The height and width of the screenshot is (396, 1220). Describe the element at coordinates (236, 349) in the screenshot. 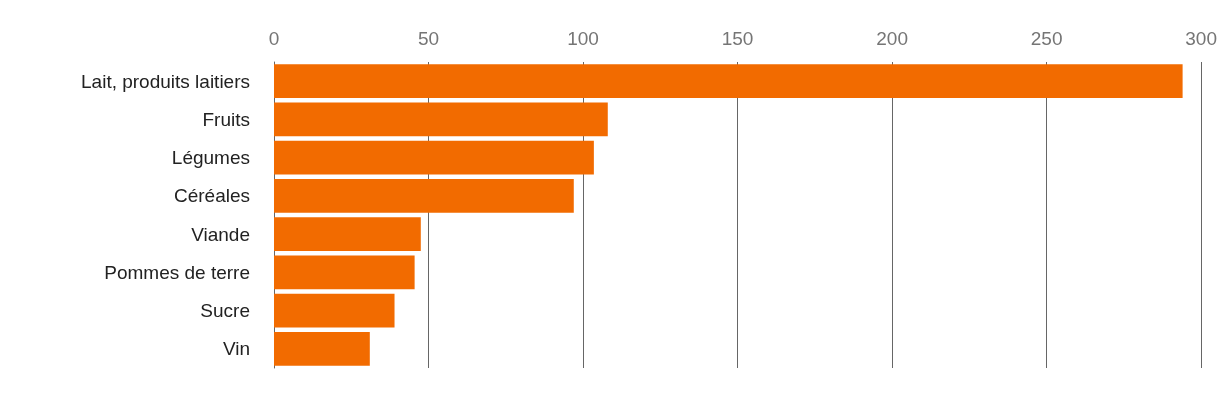

I see `y-tick-label: Vin` at that location.